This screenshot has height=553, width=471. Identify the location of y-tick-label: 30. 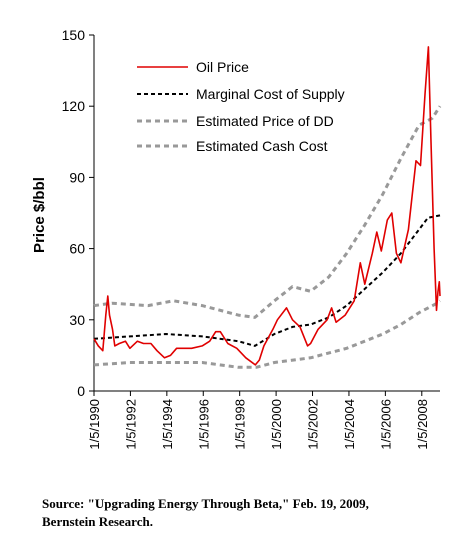
(77, 320).